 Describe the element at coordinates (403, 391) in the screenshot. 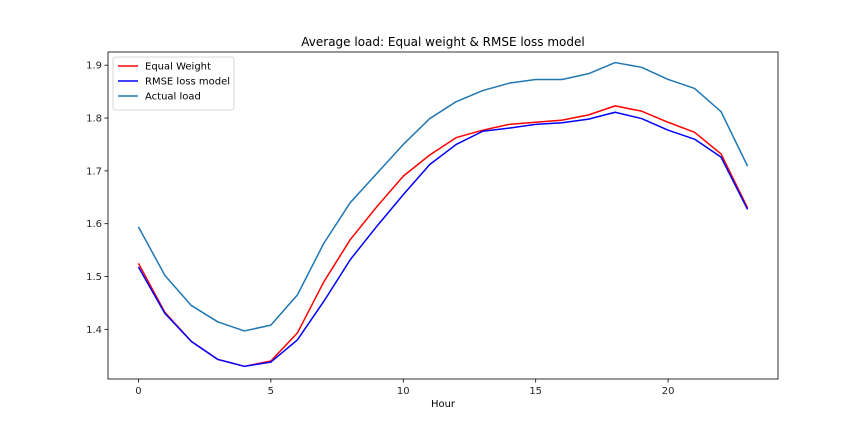

I see `x-tick-label: 10` at that location.